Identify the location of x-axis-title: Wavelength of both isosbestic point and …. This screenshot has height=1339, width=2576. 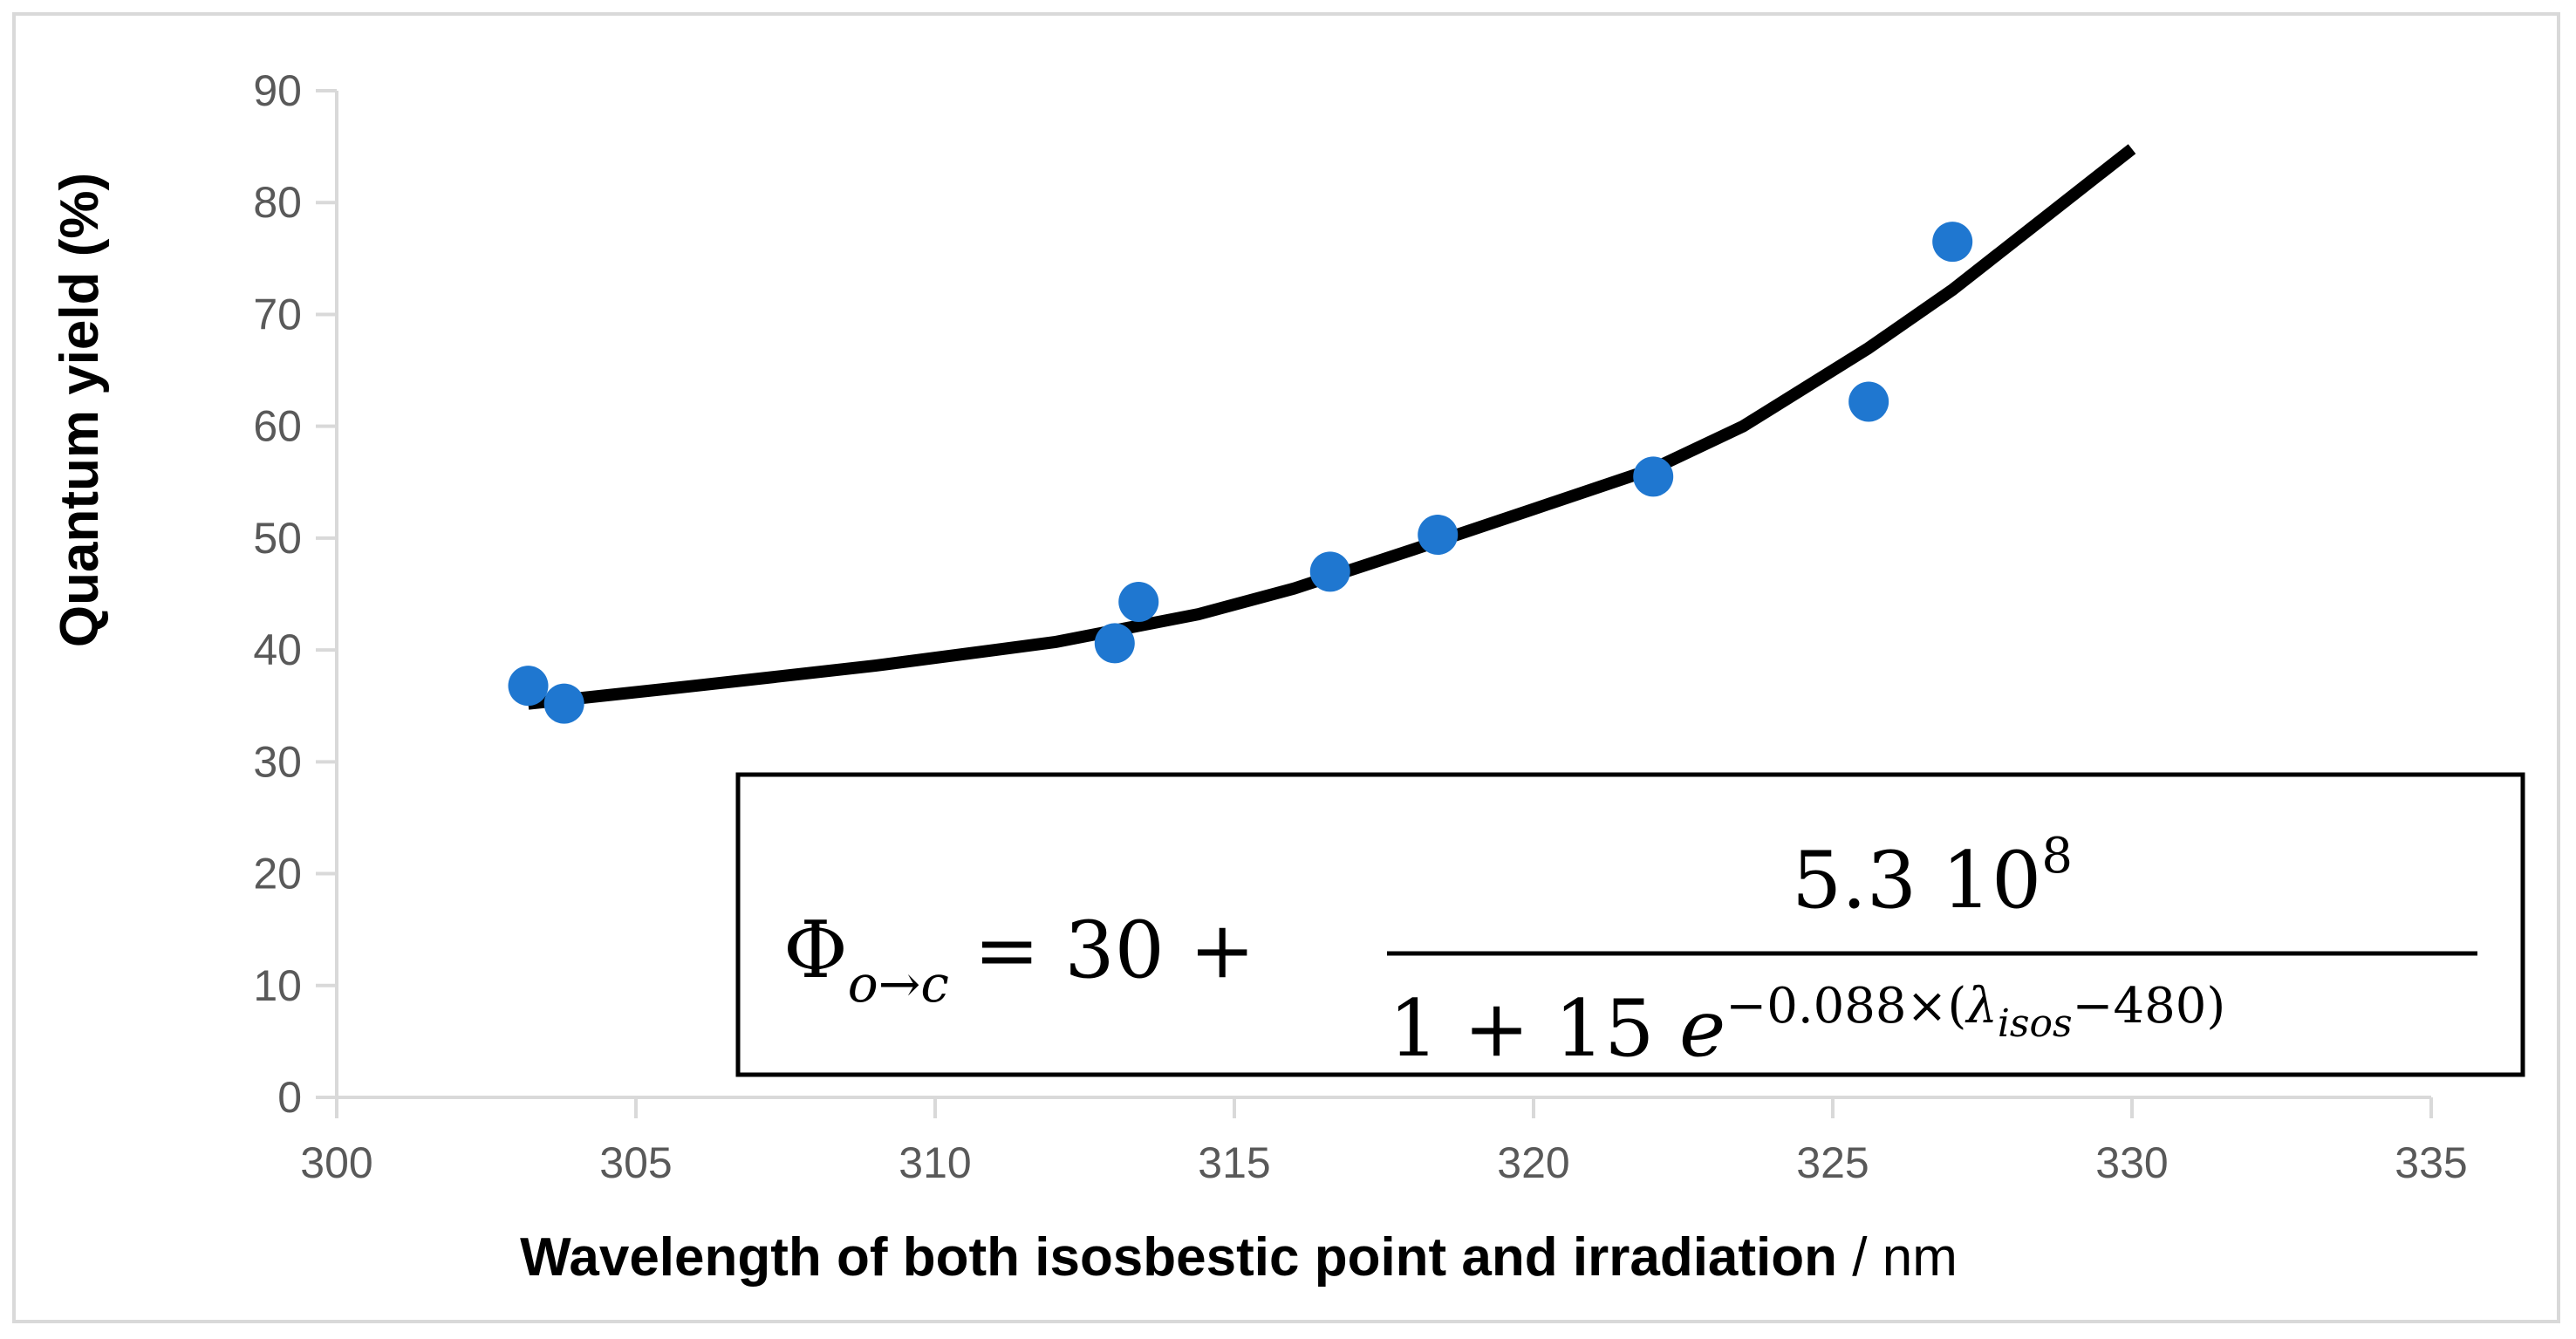
(1239, 1257).